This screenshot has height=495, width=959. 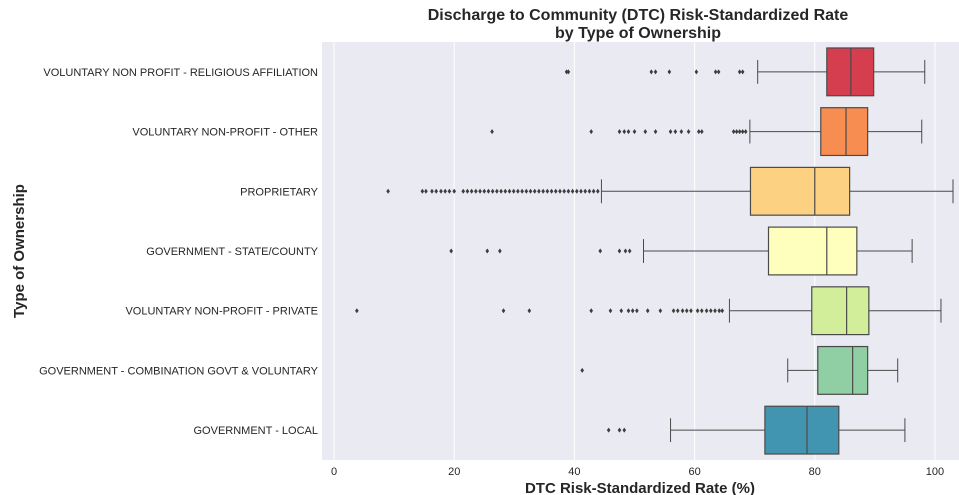 What do you see at coordinates (225, 133) in the screenshot?
I see `y-tick-label: VOLUNTARY NON-PROFIT - OTHER` at bounding box center [225, 133].